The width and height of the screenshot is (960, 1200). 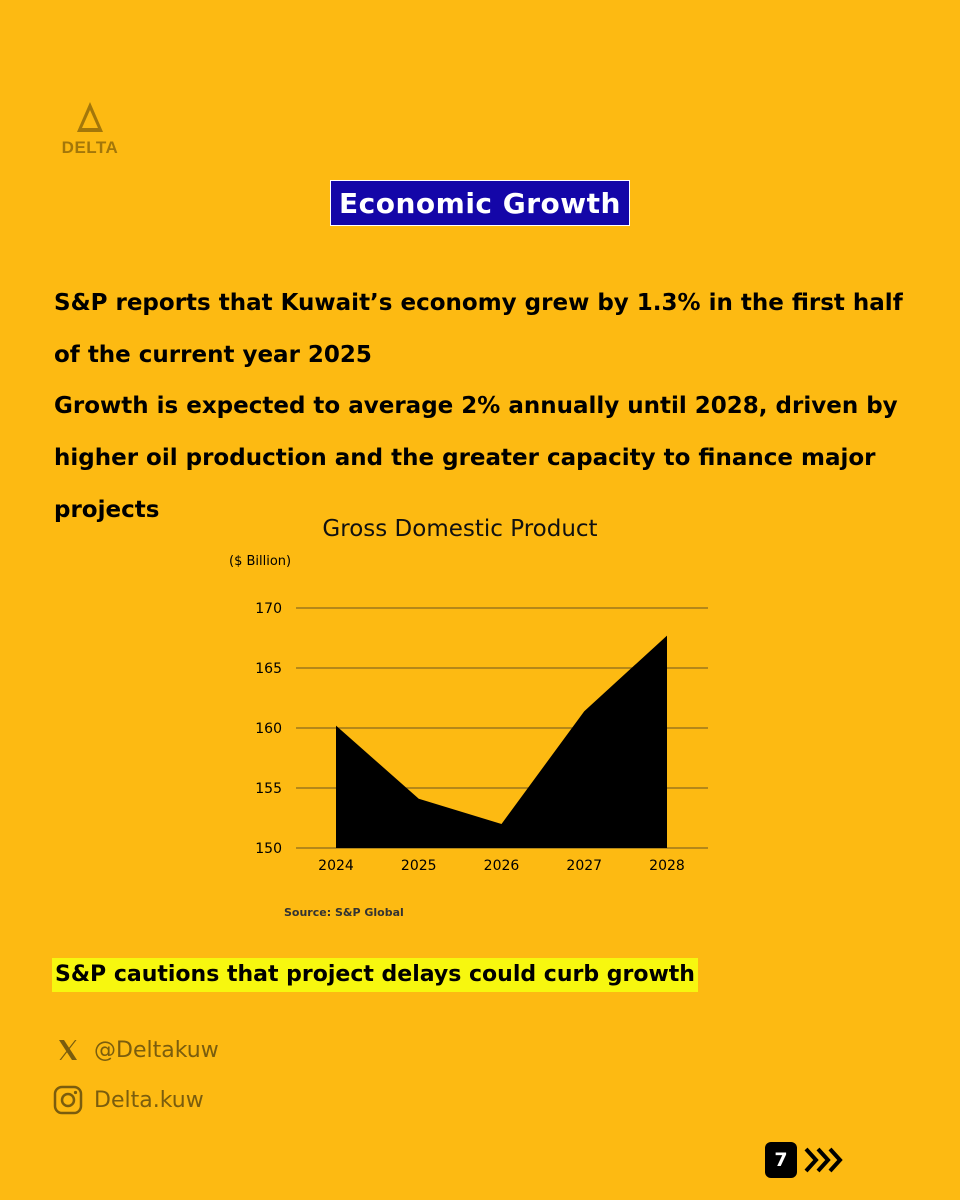 I want to click on page-number: 7, so click(x=781, y=1160).